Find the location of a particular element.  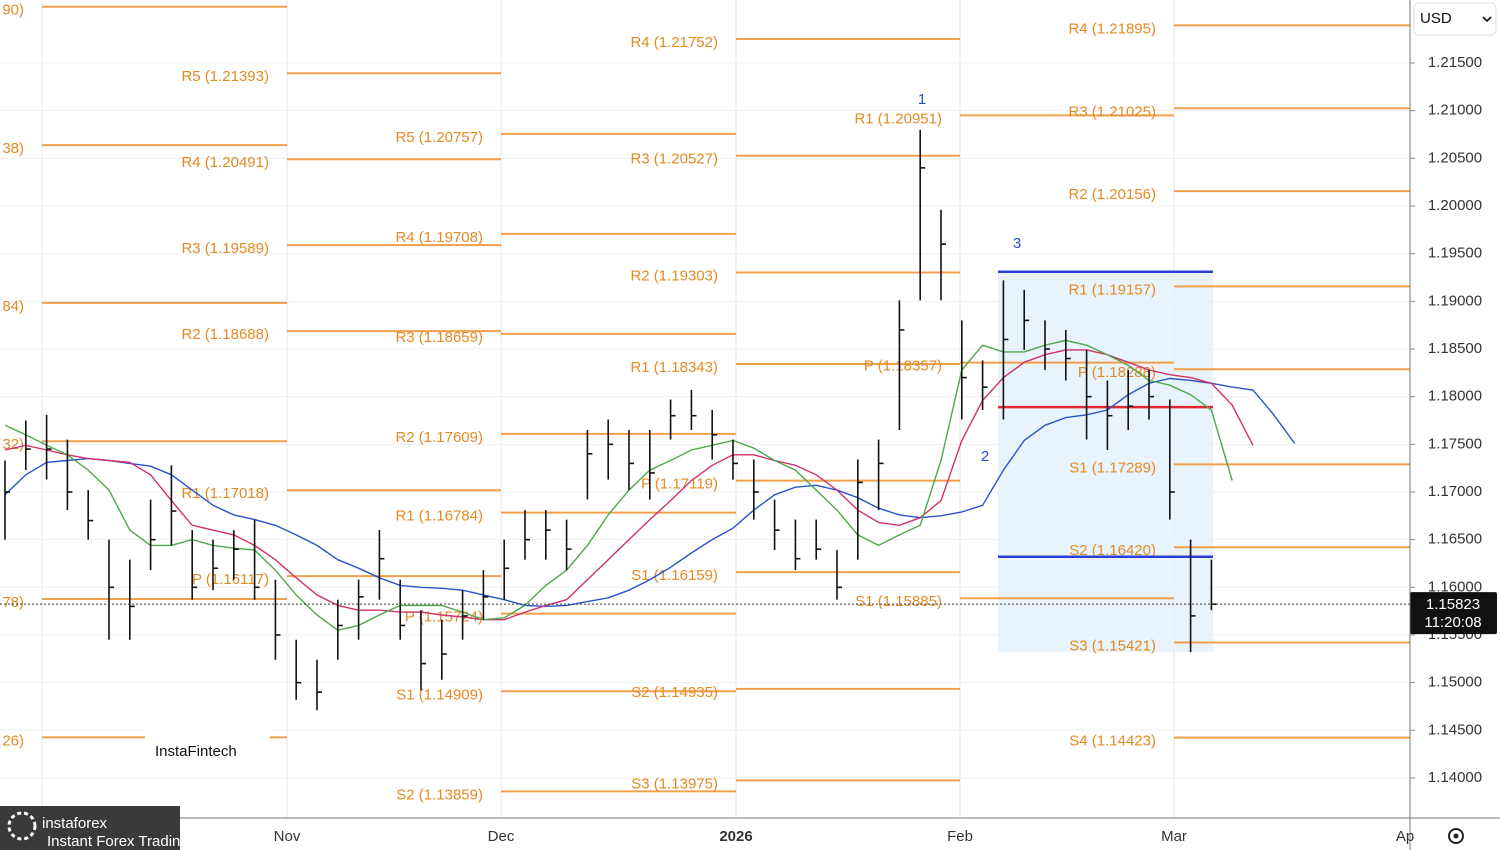

y-tick-label: 1.14500 is located at coordinates (1455, 729).